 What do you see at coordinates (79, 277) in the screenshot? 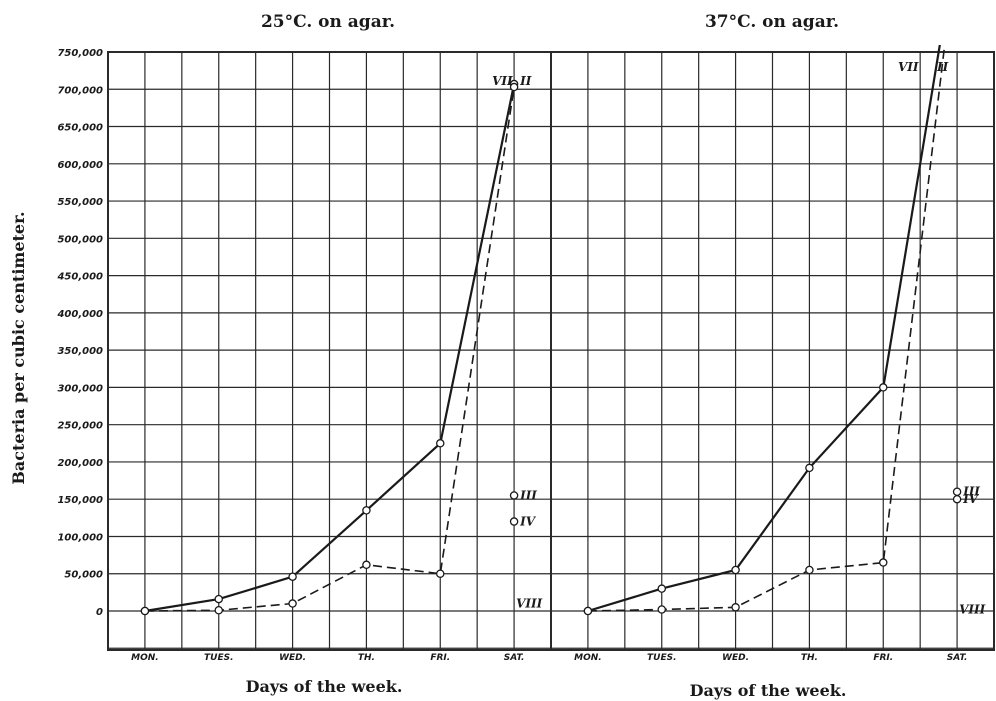
I see `y-tick-label: 450,000` at bounding box center [79, 277].